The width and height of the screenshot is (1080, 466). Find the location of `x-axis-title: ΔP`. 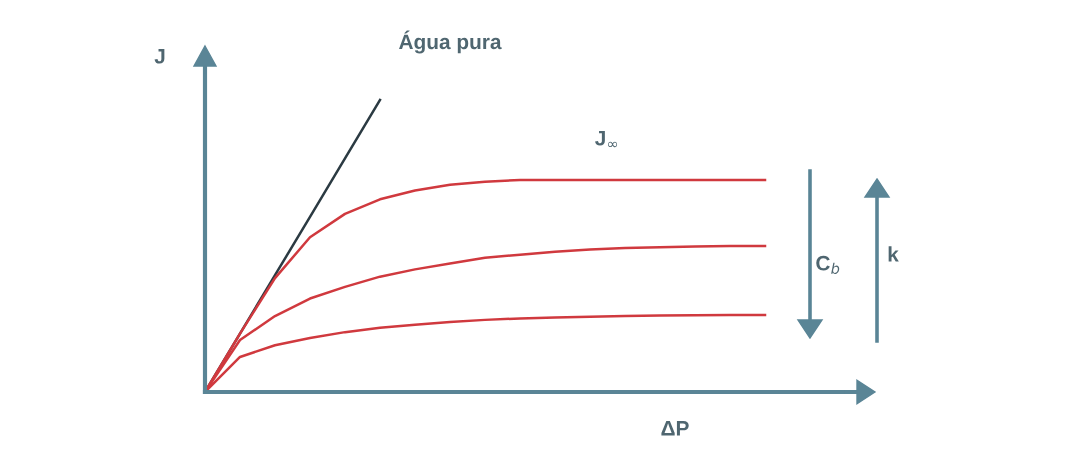

x-axis-title: ΔP is located at coordinates (675, 428).